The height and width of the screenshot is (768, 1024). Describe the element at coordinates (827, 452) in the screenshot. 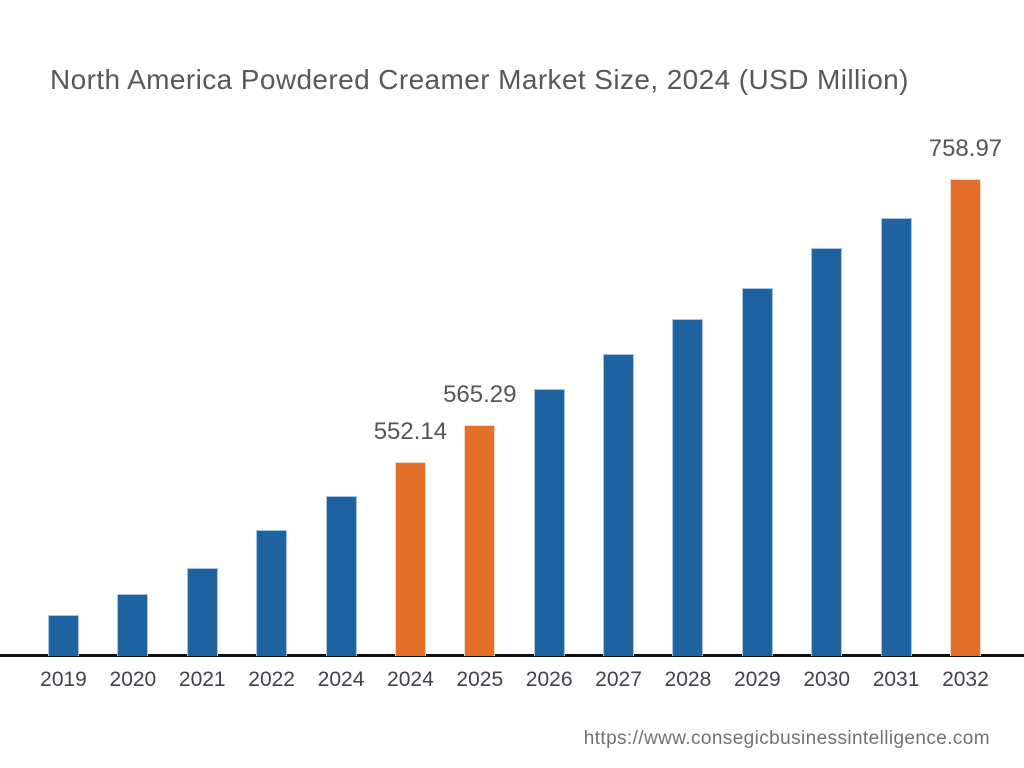

I see `bar-11-2030` at that location.